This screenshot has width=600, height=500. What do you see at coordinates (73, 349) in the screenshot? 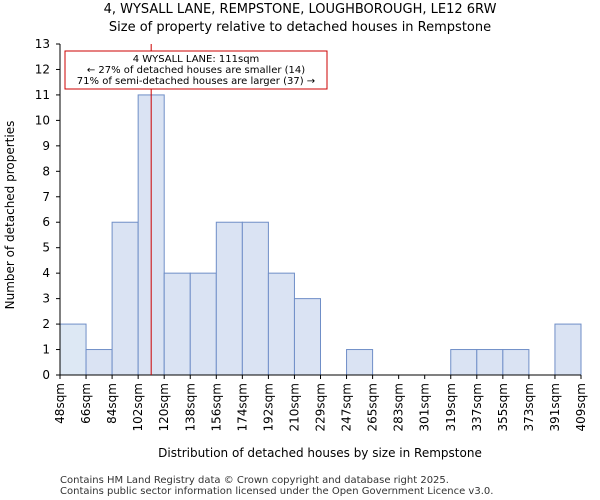
I see `bar-48sqm` at bounding box center [73, 349].